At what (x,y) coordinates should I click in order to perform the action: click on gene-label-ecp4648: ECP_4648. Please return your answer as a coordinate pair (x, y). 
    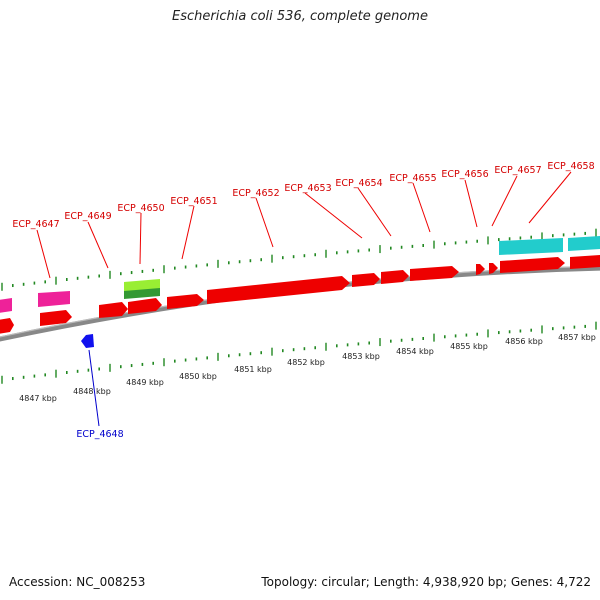
    Looking at the image, I should click on (99, 434).